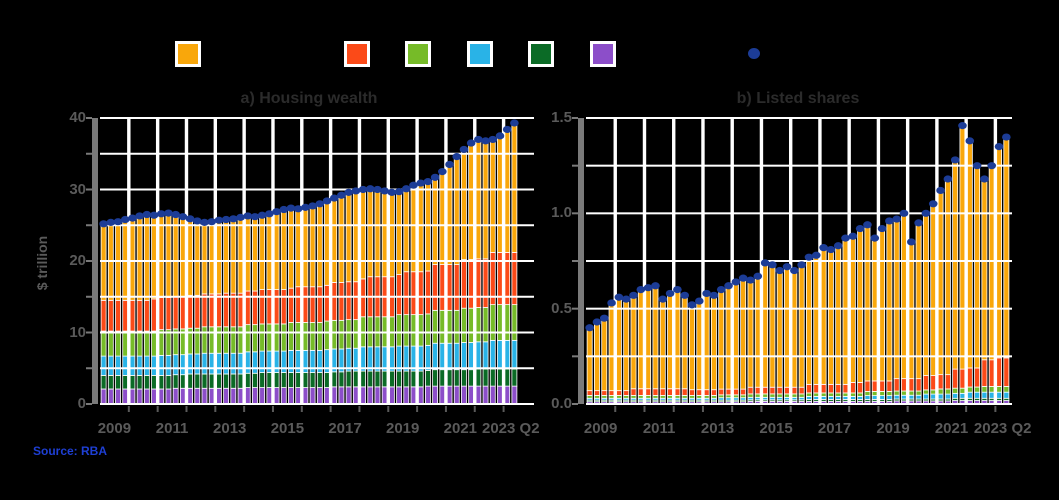 This screenshot has width=1059, height=500. Describe the element at coordinates (77, 117) in the screenshot. I see `y-tick-label: 40` at that location.